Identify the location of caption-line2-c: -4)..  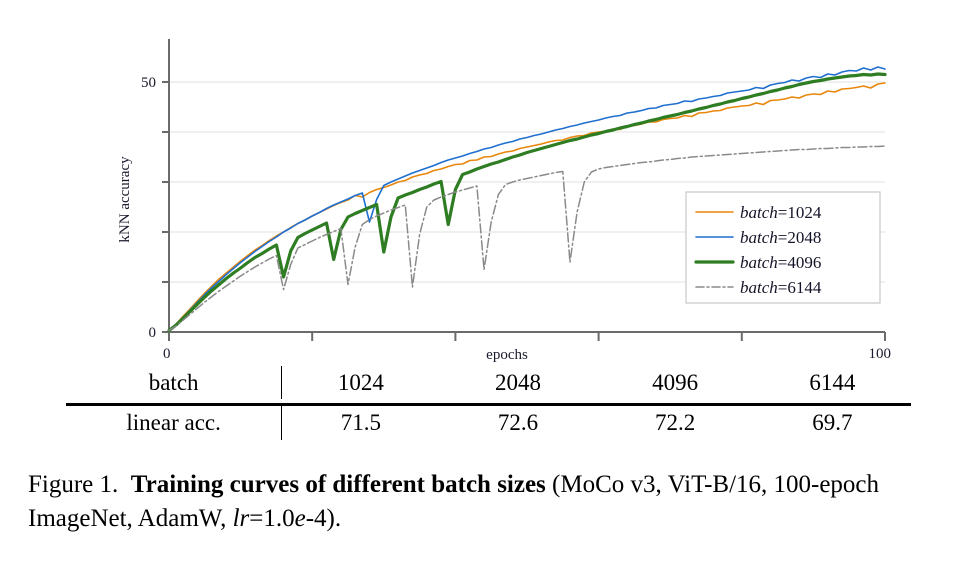
(323, 518).